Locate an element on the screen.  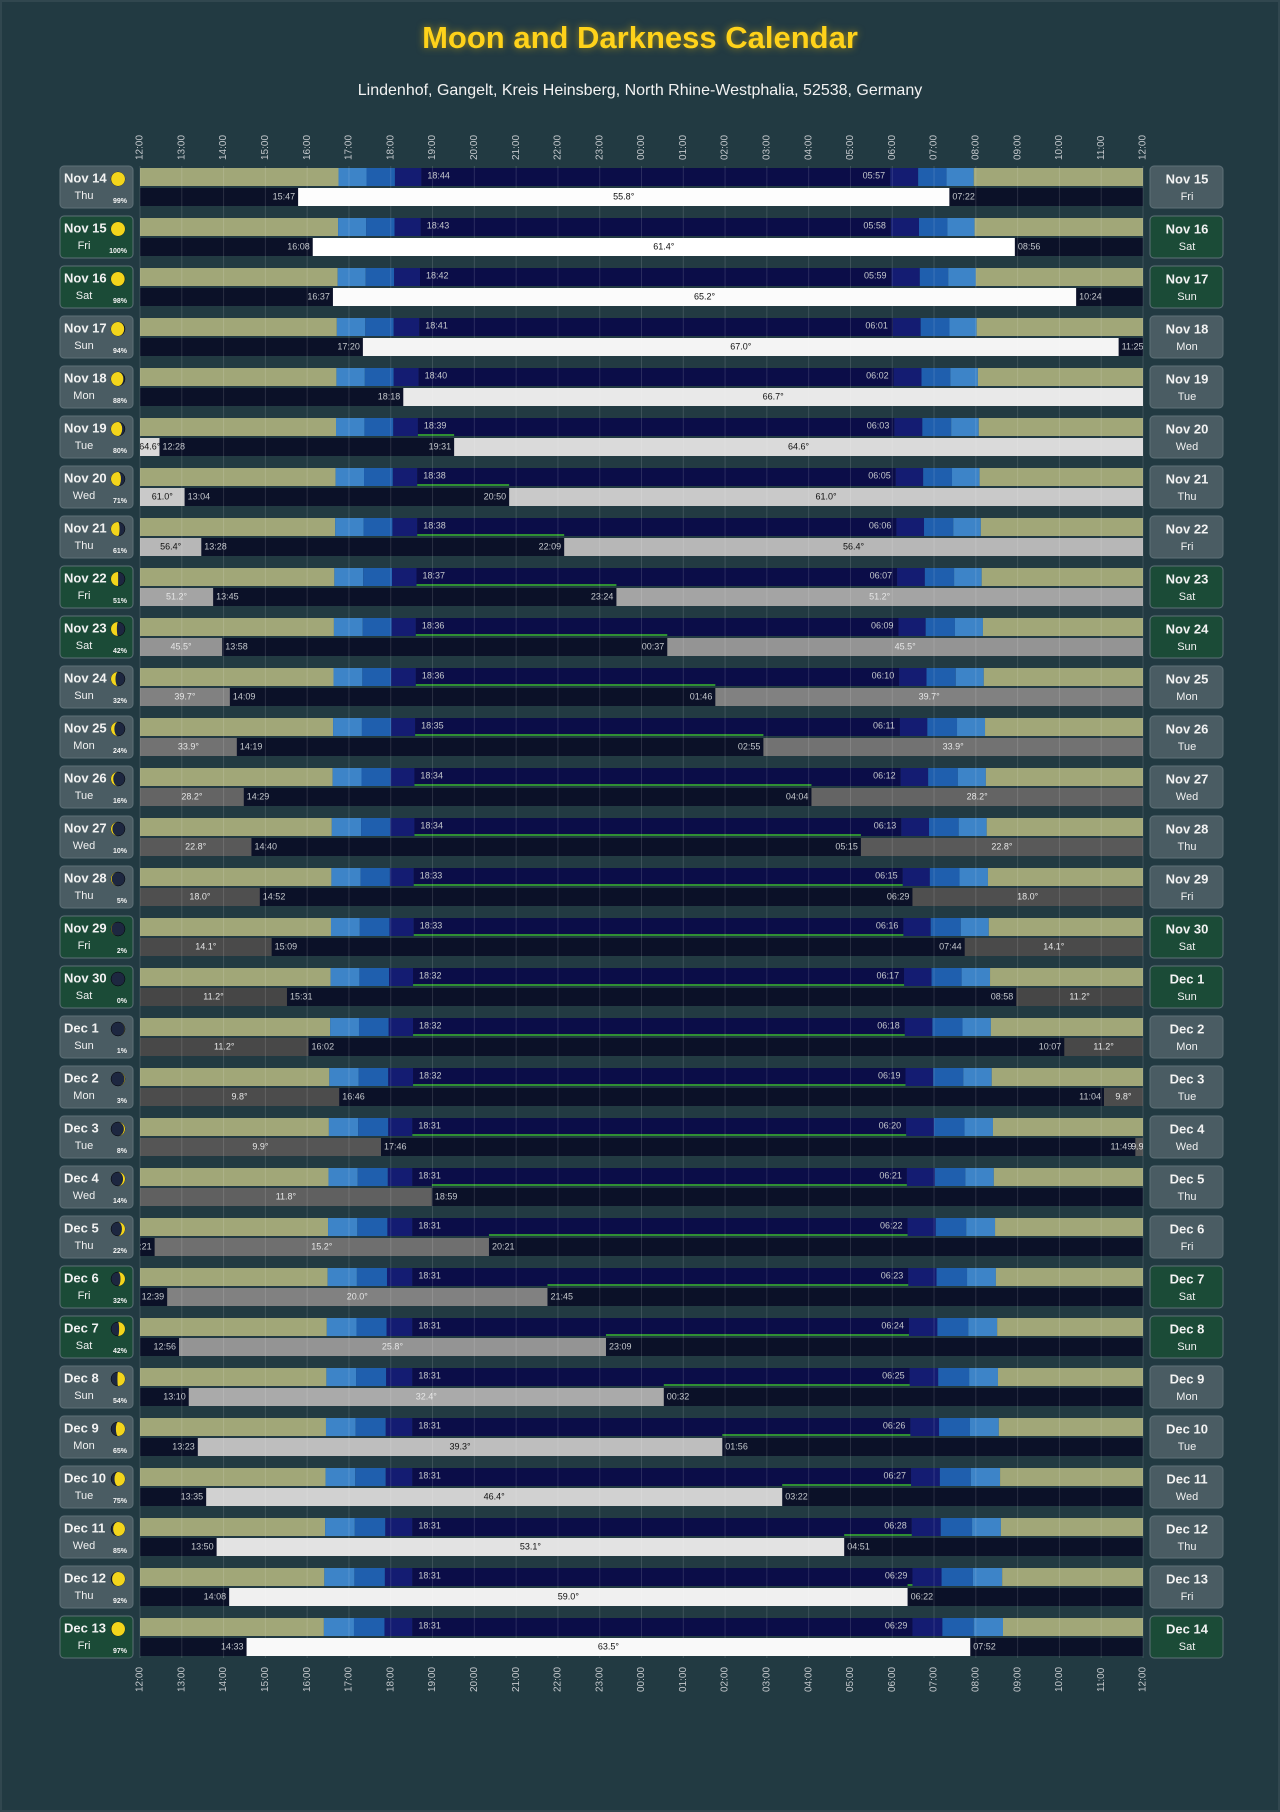
hour-label-top: 12:00 is located at coordinates (140, 147).